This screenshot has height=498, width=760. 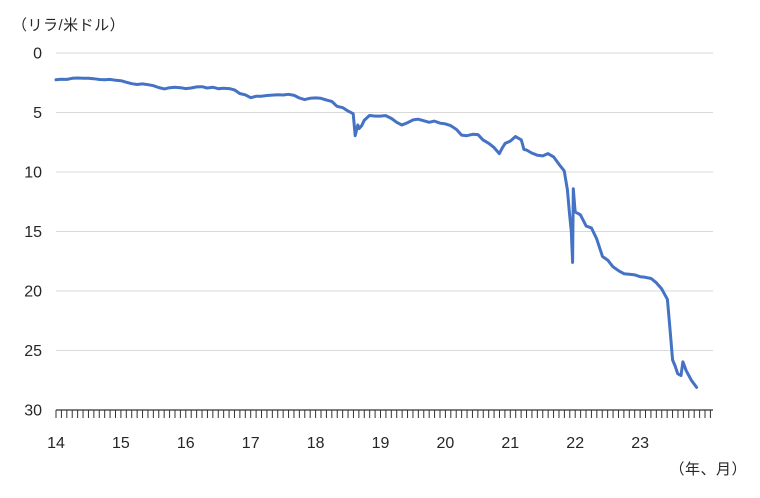 What do you see at coordinates (33, 351) in the screenshot?
I see `y-tick-label: 25` at bounding box center [33, 351].